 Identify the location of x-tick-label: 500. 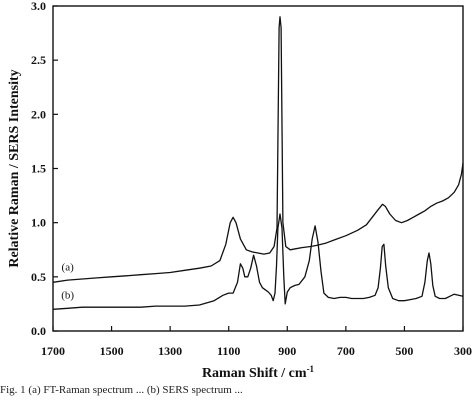
(404, 351).